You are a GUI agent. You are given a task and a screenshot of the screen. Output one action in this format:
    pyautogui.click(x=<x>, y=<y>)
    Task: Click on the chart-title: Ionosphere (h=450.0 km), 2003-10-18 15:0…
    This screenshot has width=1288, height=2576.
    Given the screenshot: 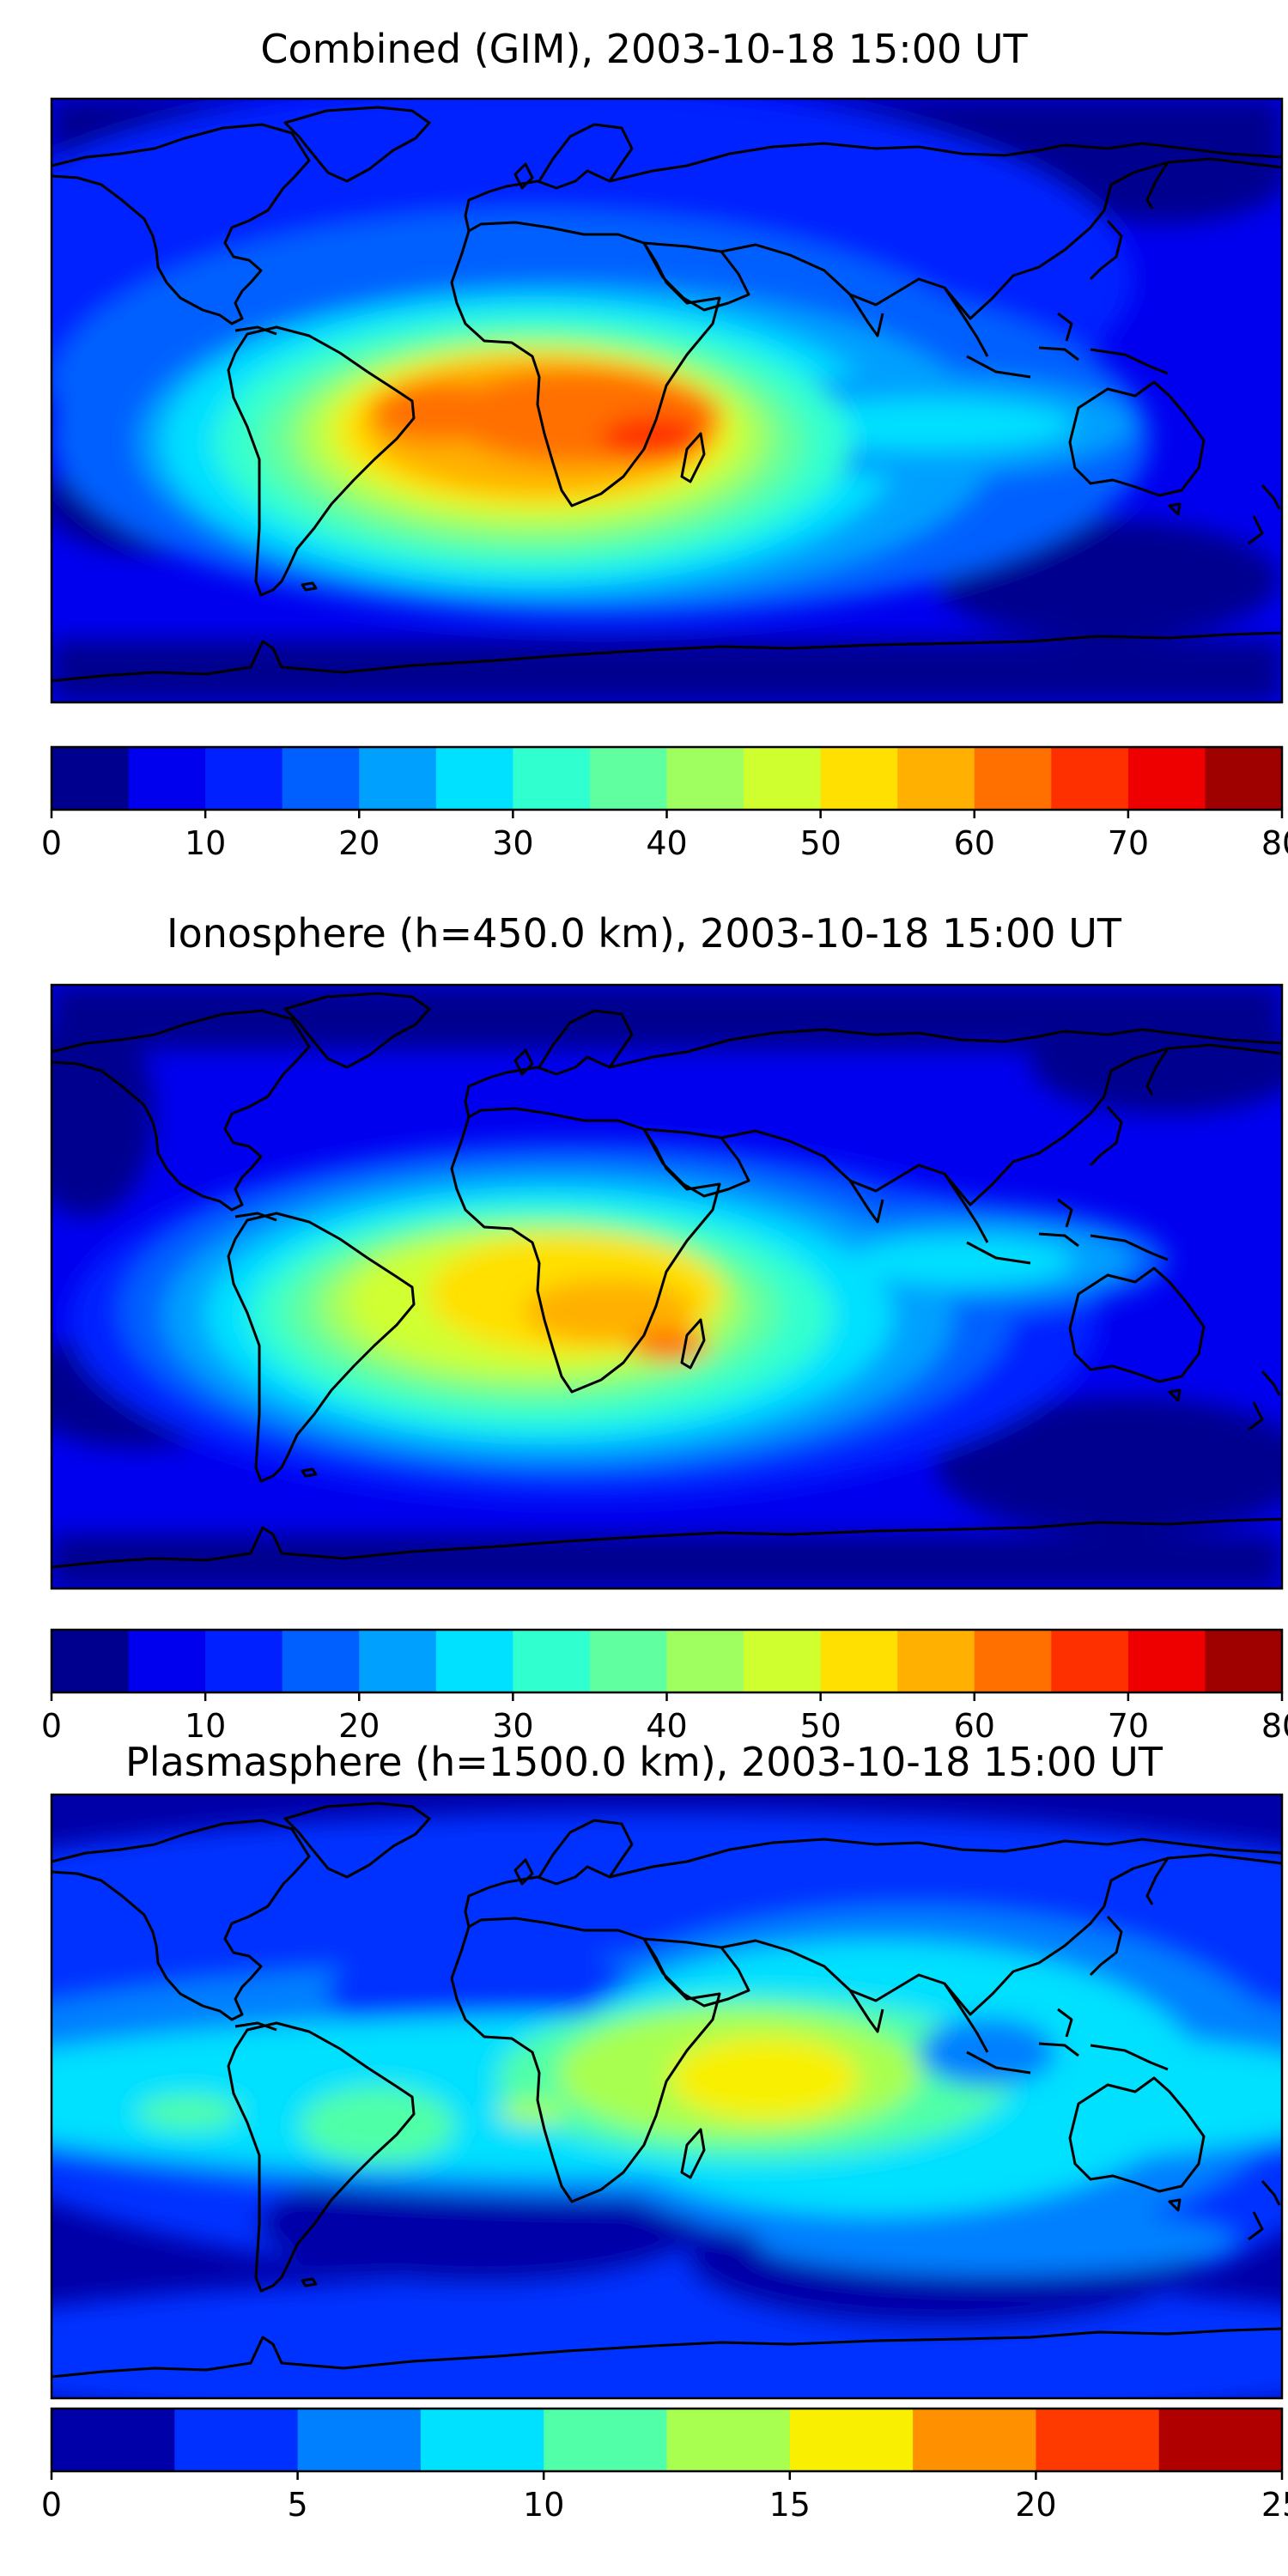 What is the action you would take?
    pyautogui.click(x=644, y=933)
    